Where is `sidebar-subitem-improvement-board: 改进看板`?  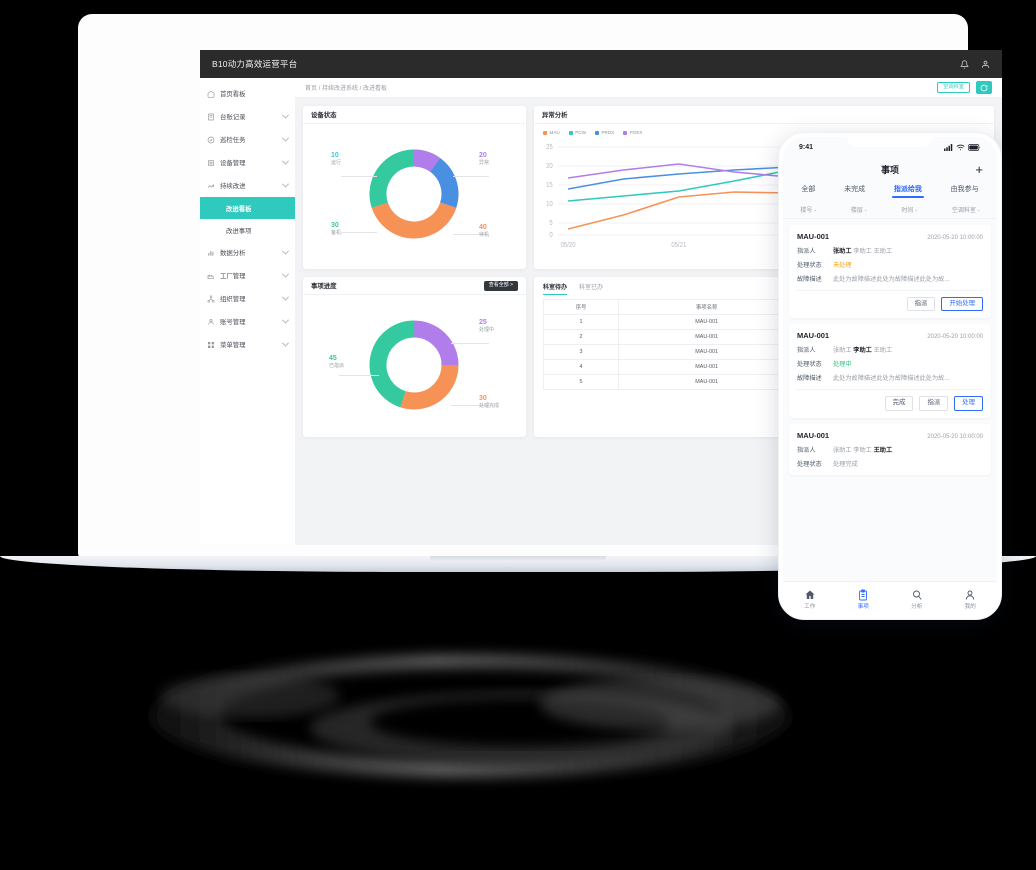
sidebar-subitem-improvement-board: 改进看板 is located at coordinates (247, 208).